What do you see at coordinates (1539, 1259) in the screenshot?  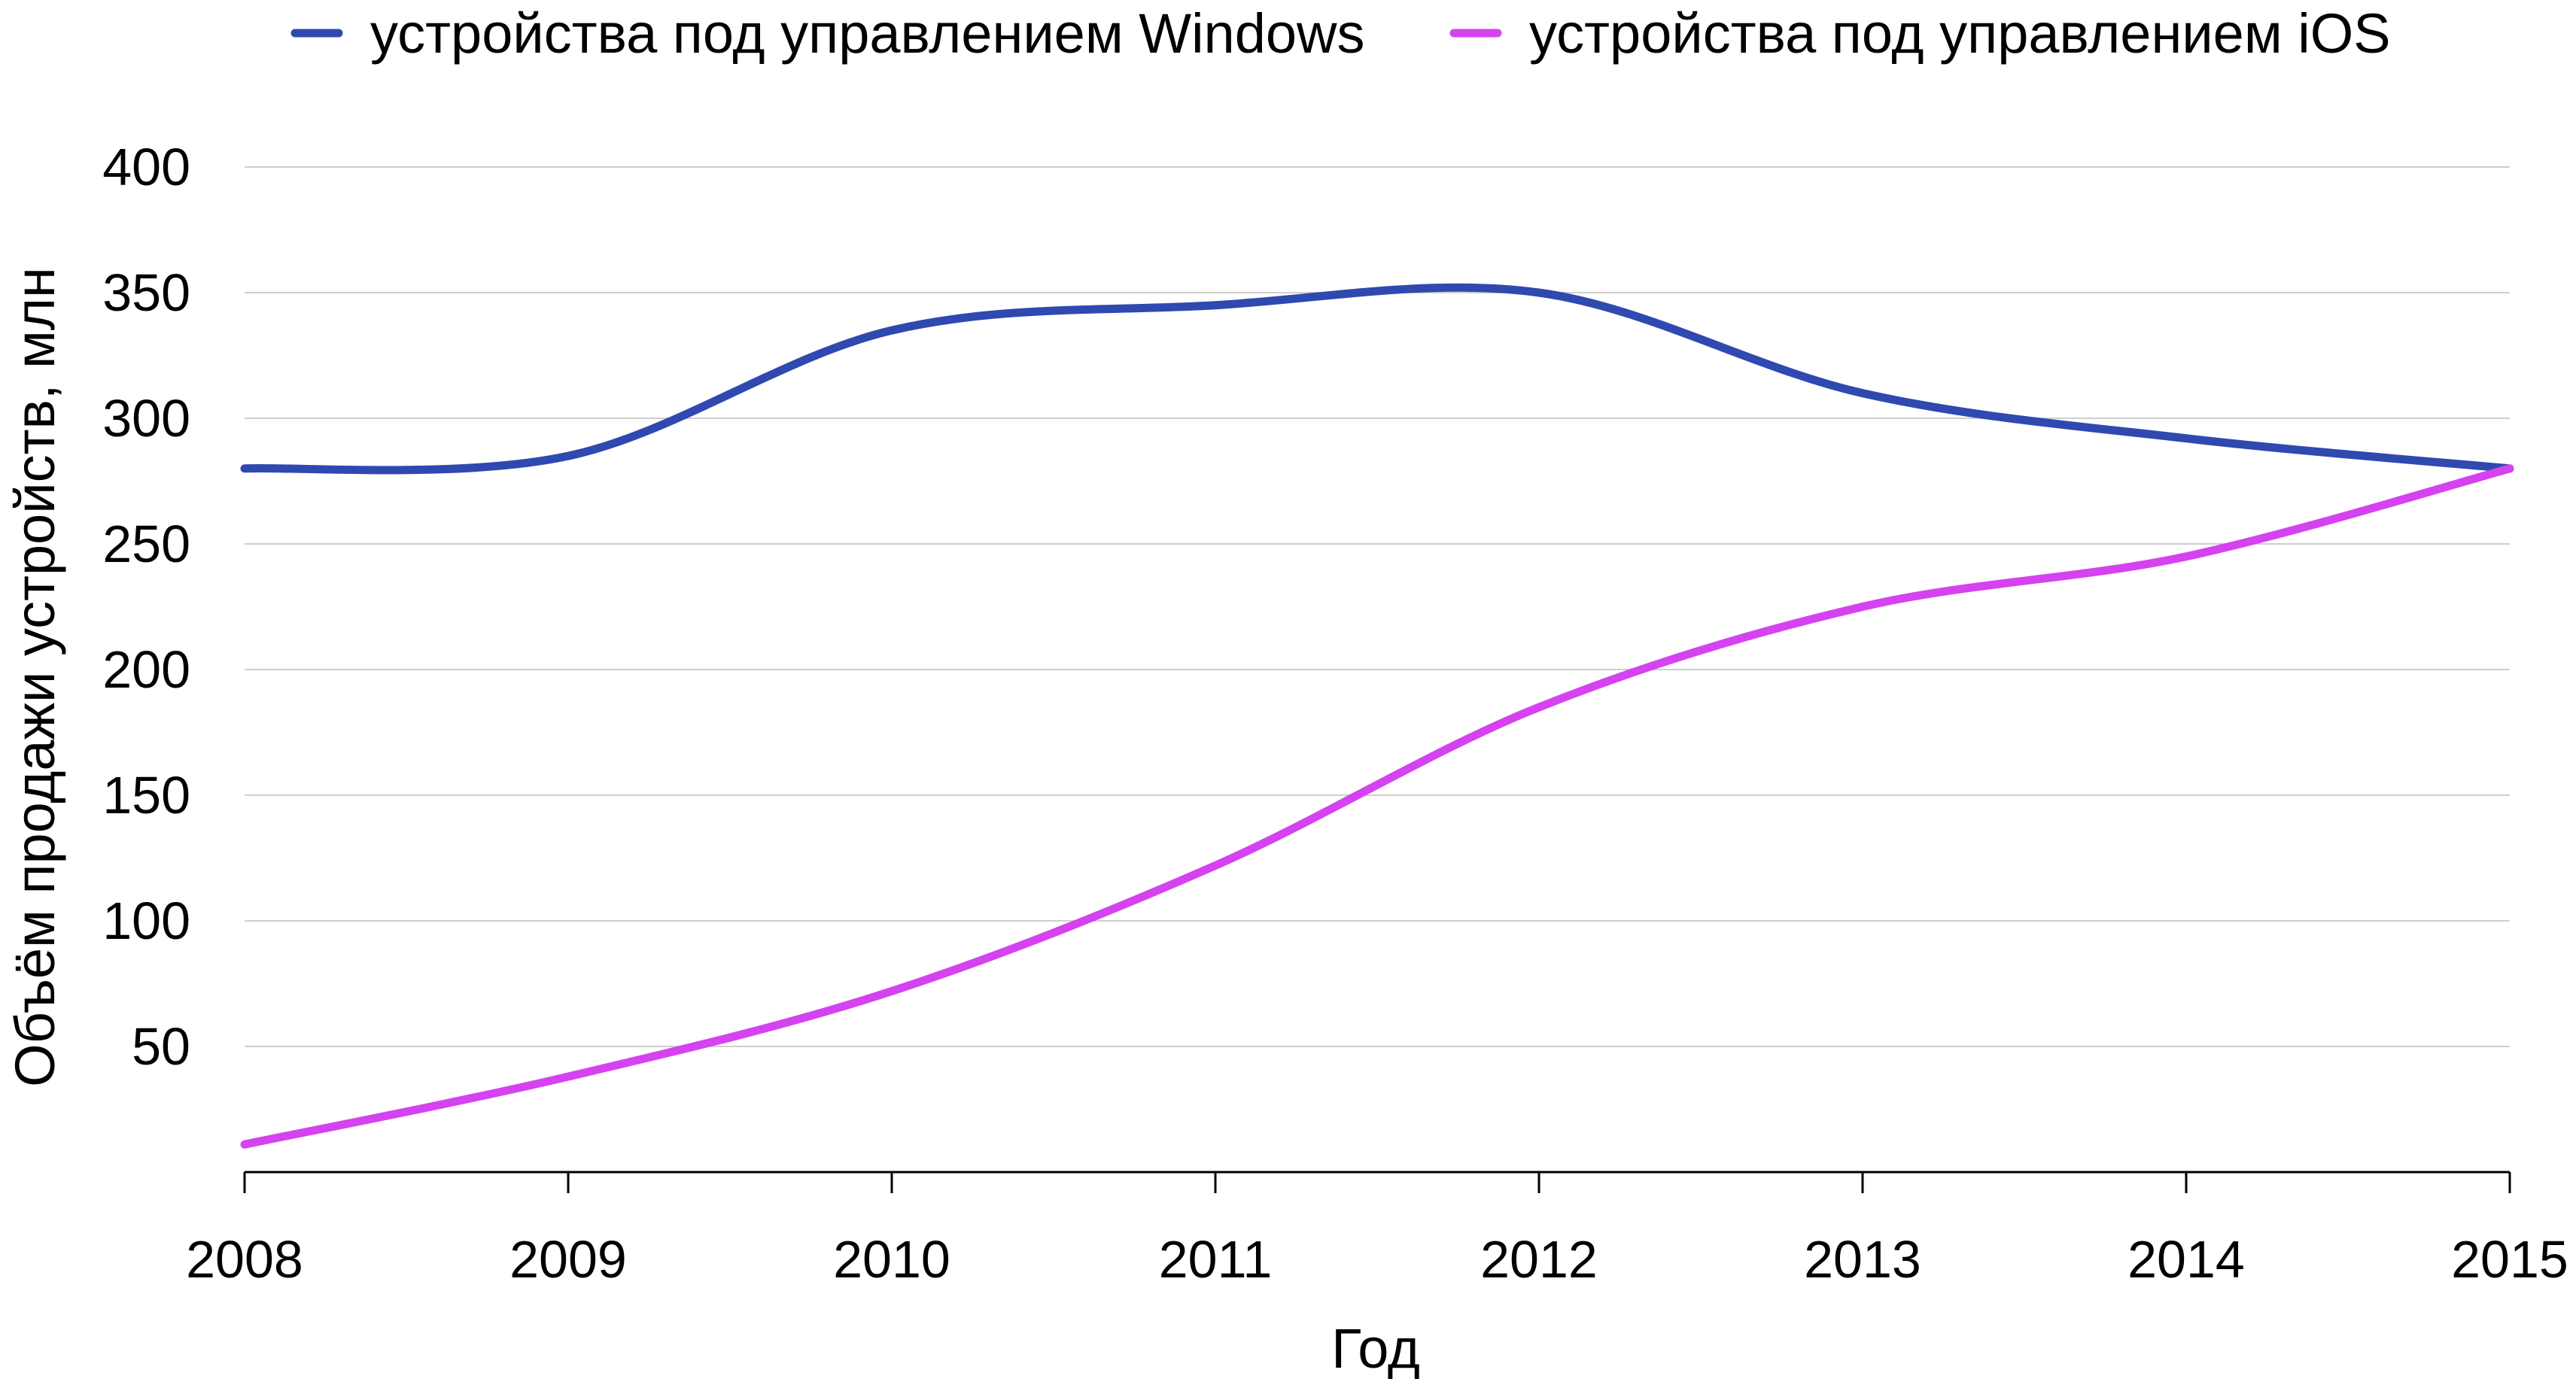 I see `x-tick-label: 2012` at bounding box center [1539, 1259].